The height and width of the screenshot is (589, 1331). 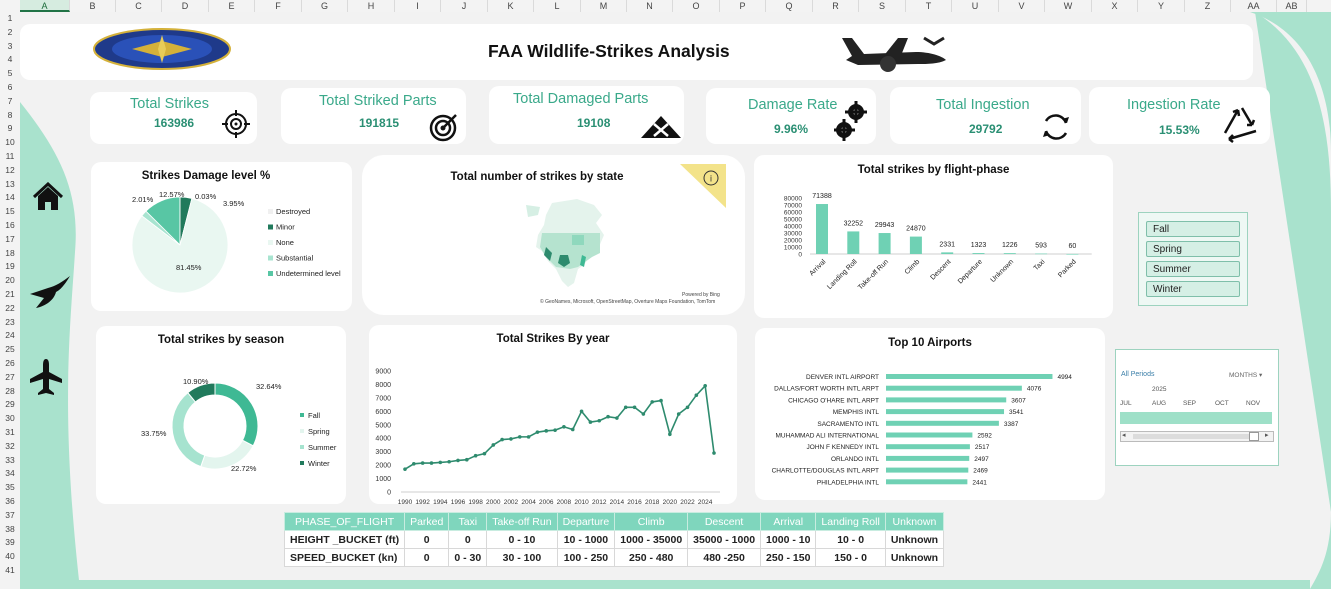 I want to click on column-header: B, so click(x=93, y=6).